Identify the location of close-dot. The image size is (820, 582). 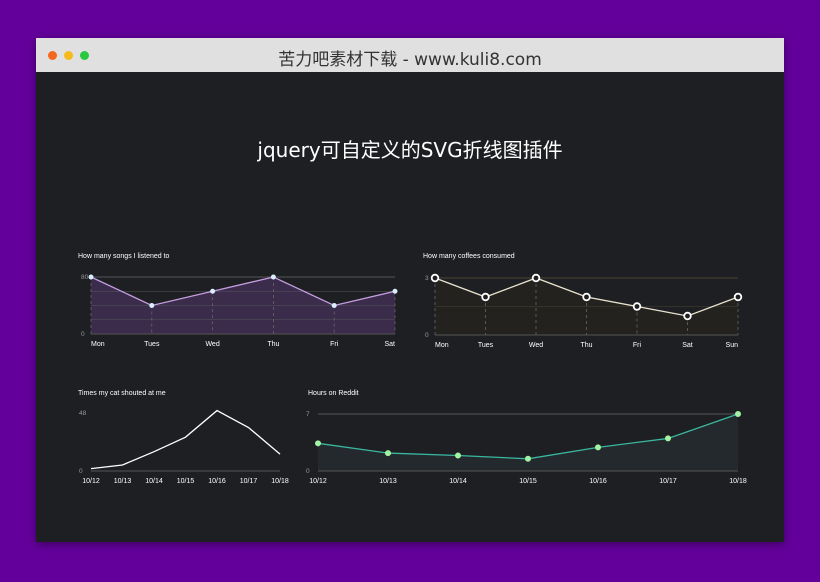
(52, 55).